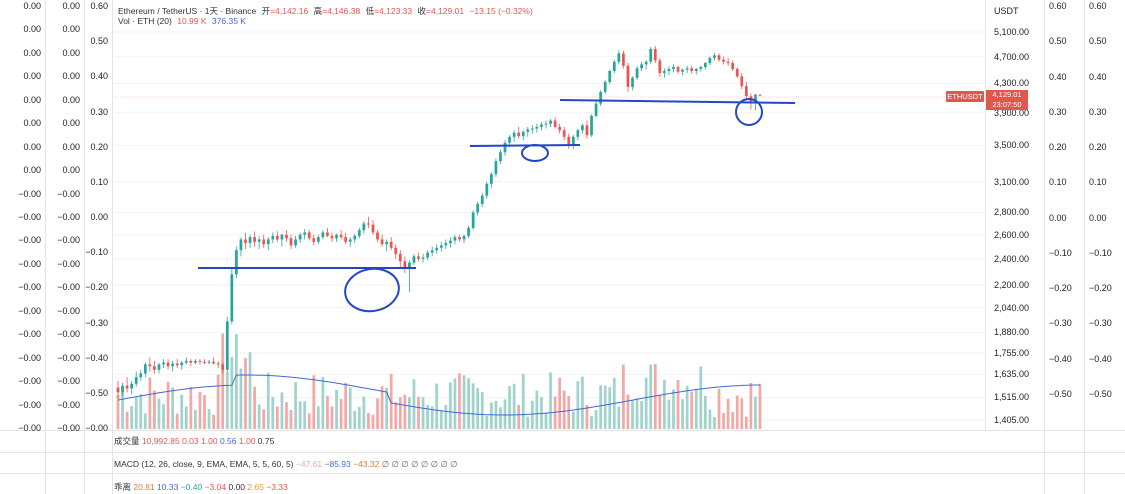  I want to click on volume-panel-v2: 1.00, so click(209, 441).